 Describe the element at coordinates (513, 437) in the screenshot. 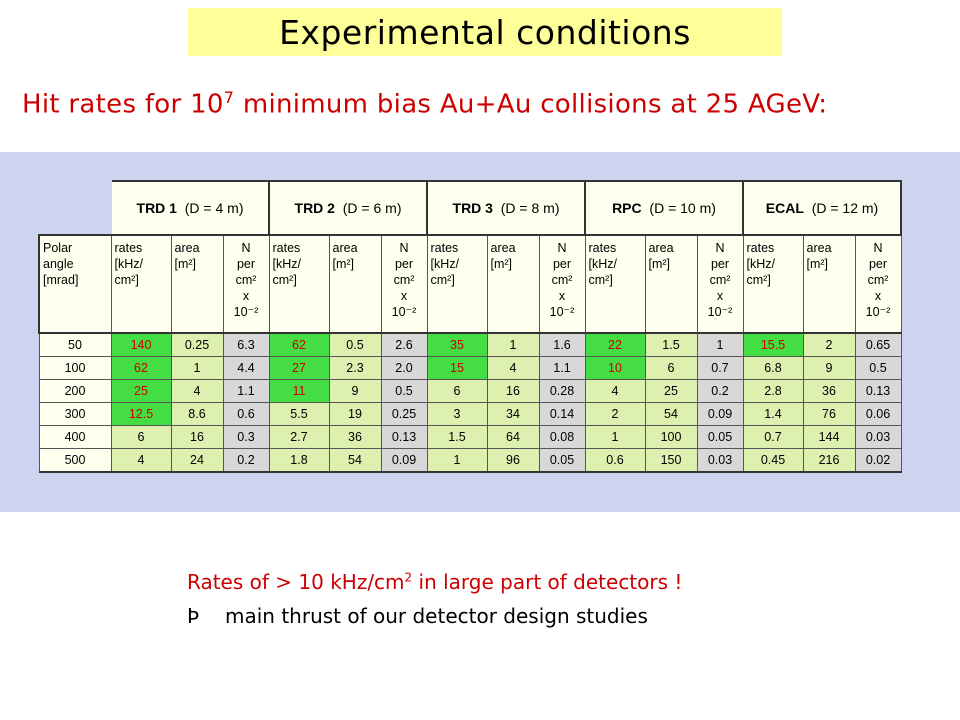

I see `area-cell: 64` at that location.